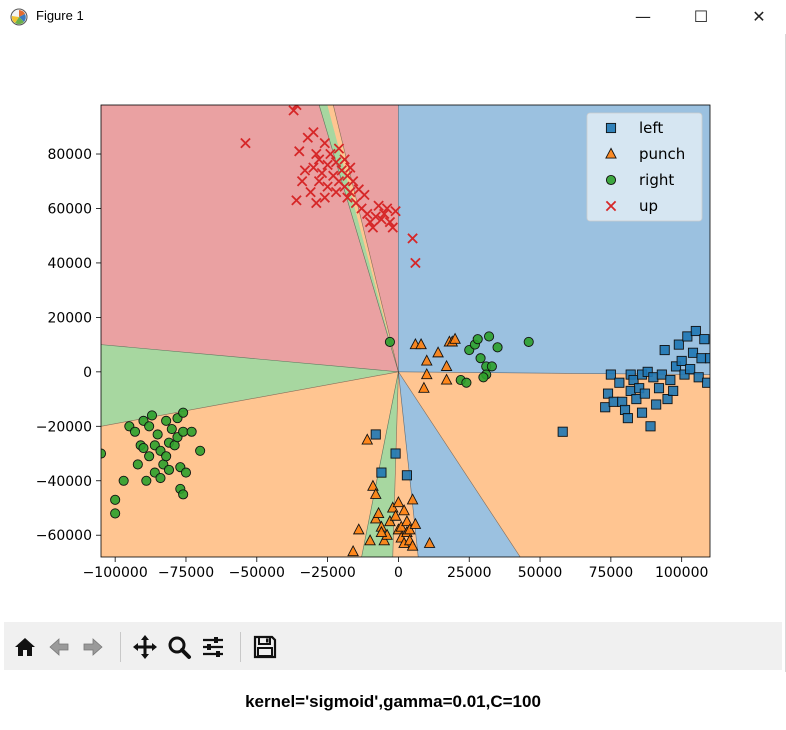  I want to click on legend-marker-left, so click(611, 128).